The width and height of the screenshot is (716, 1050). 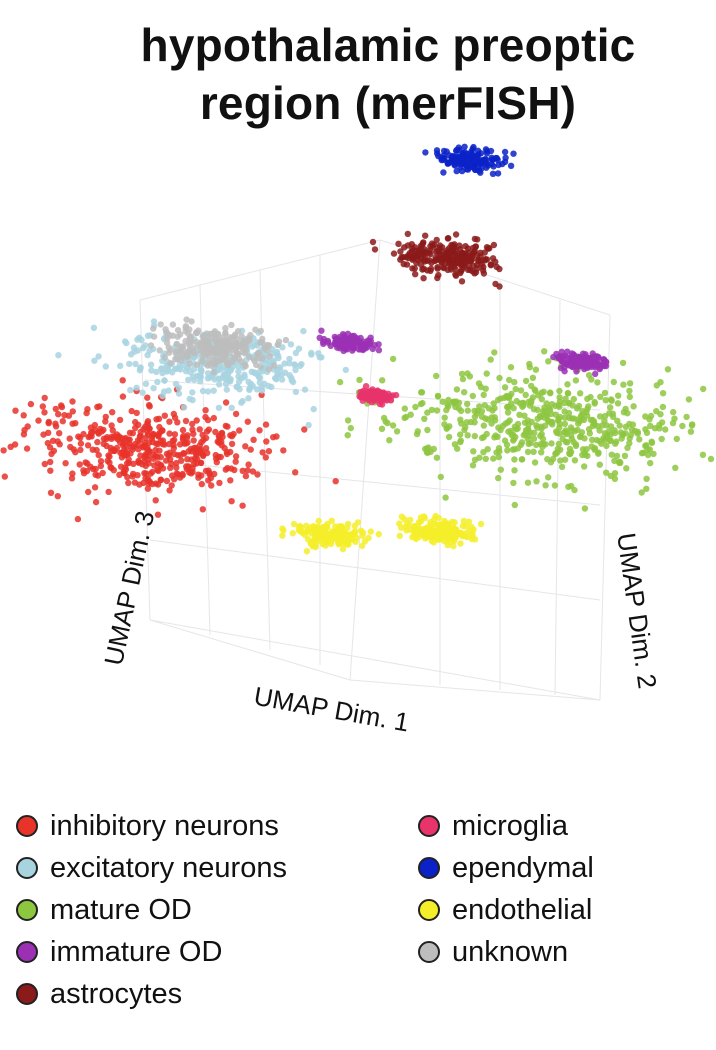 What do you see at coordinates (522, 909) in the screenshot?
I see `legend-label: endothelial` at bounding box center [522, 909].